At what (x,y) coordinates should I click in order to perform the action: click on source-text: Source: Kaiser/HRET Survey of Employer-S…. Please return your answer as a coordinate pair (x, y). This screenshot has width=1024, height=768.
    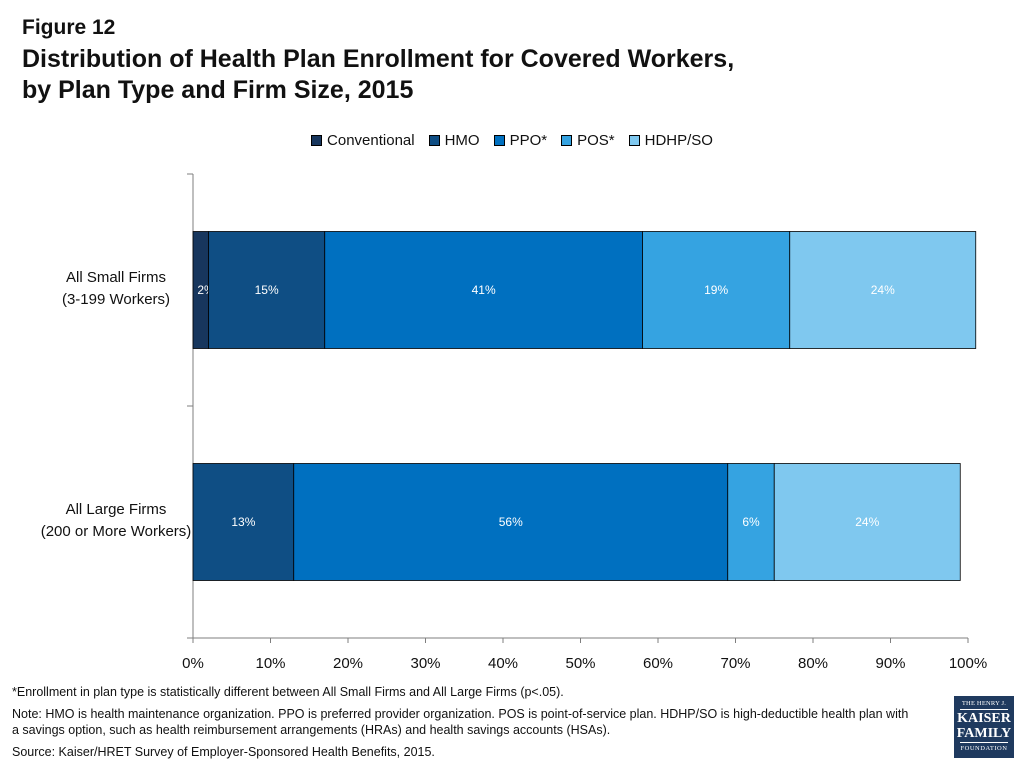
    Looking at the image, I should click on (223, 752).